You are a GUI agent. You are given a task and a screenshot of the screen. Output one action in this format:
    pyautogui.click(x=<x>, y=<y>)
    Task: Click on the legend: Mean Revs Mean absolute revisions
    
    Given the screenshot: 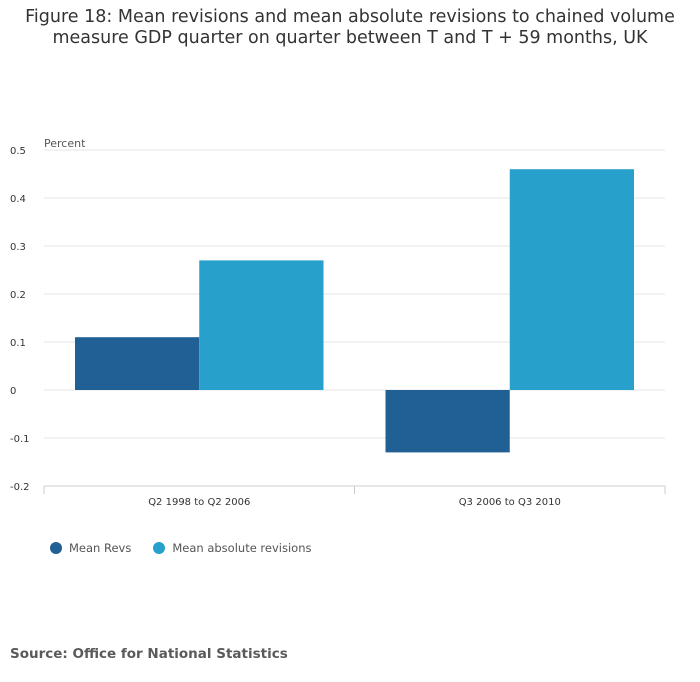 What is the action you would take?
    pyautogui.click(x=191, y=548)
    